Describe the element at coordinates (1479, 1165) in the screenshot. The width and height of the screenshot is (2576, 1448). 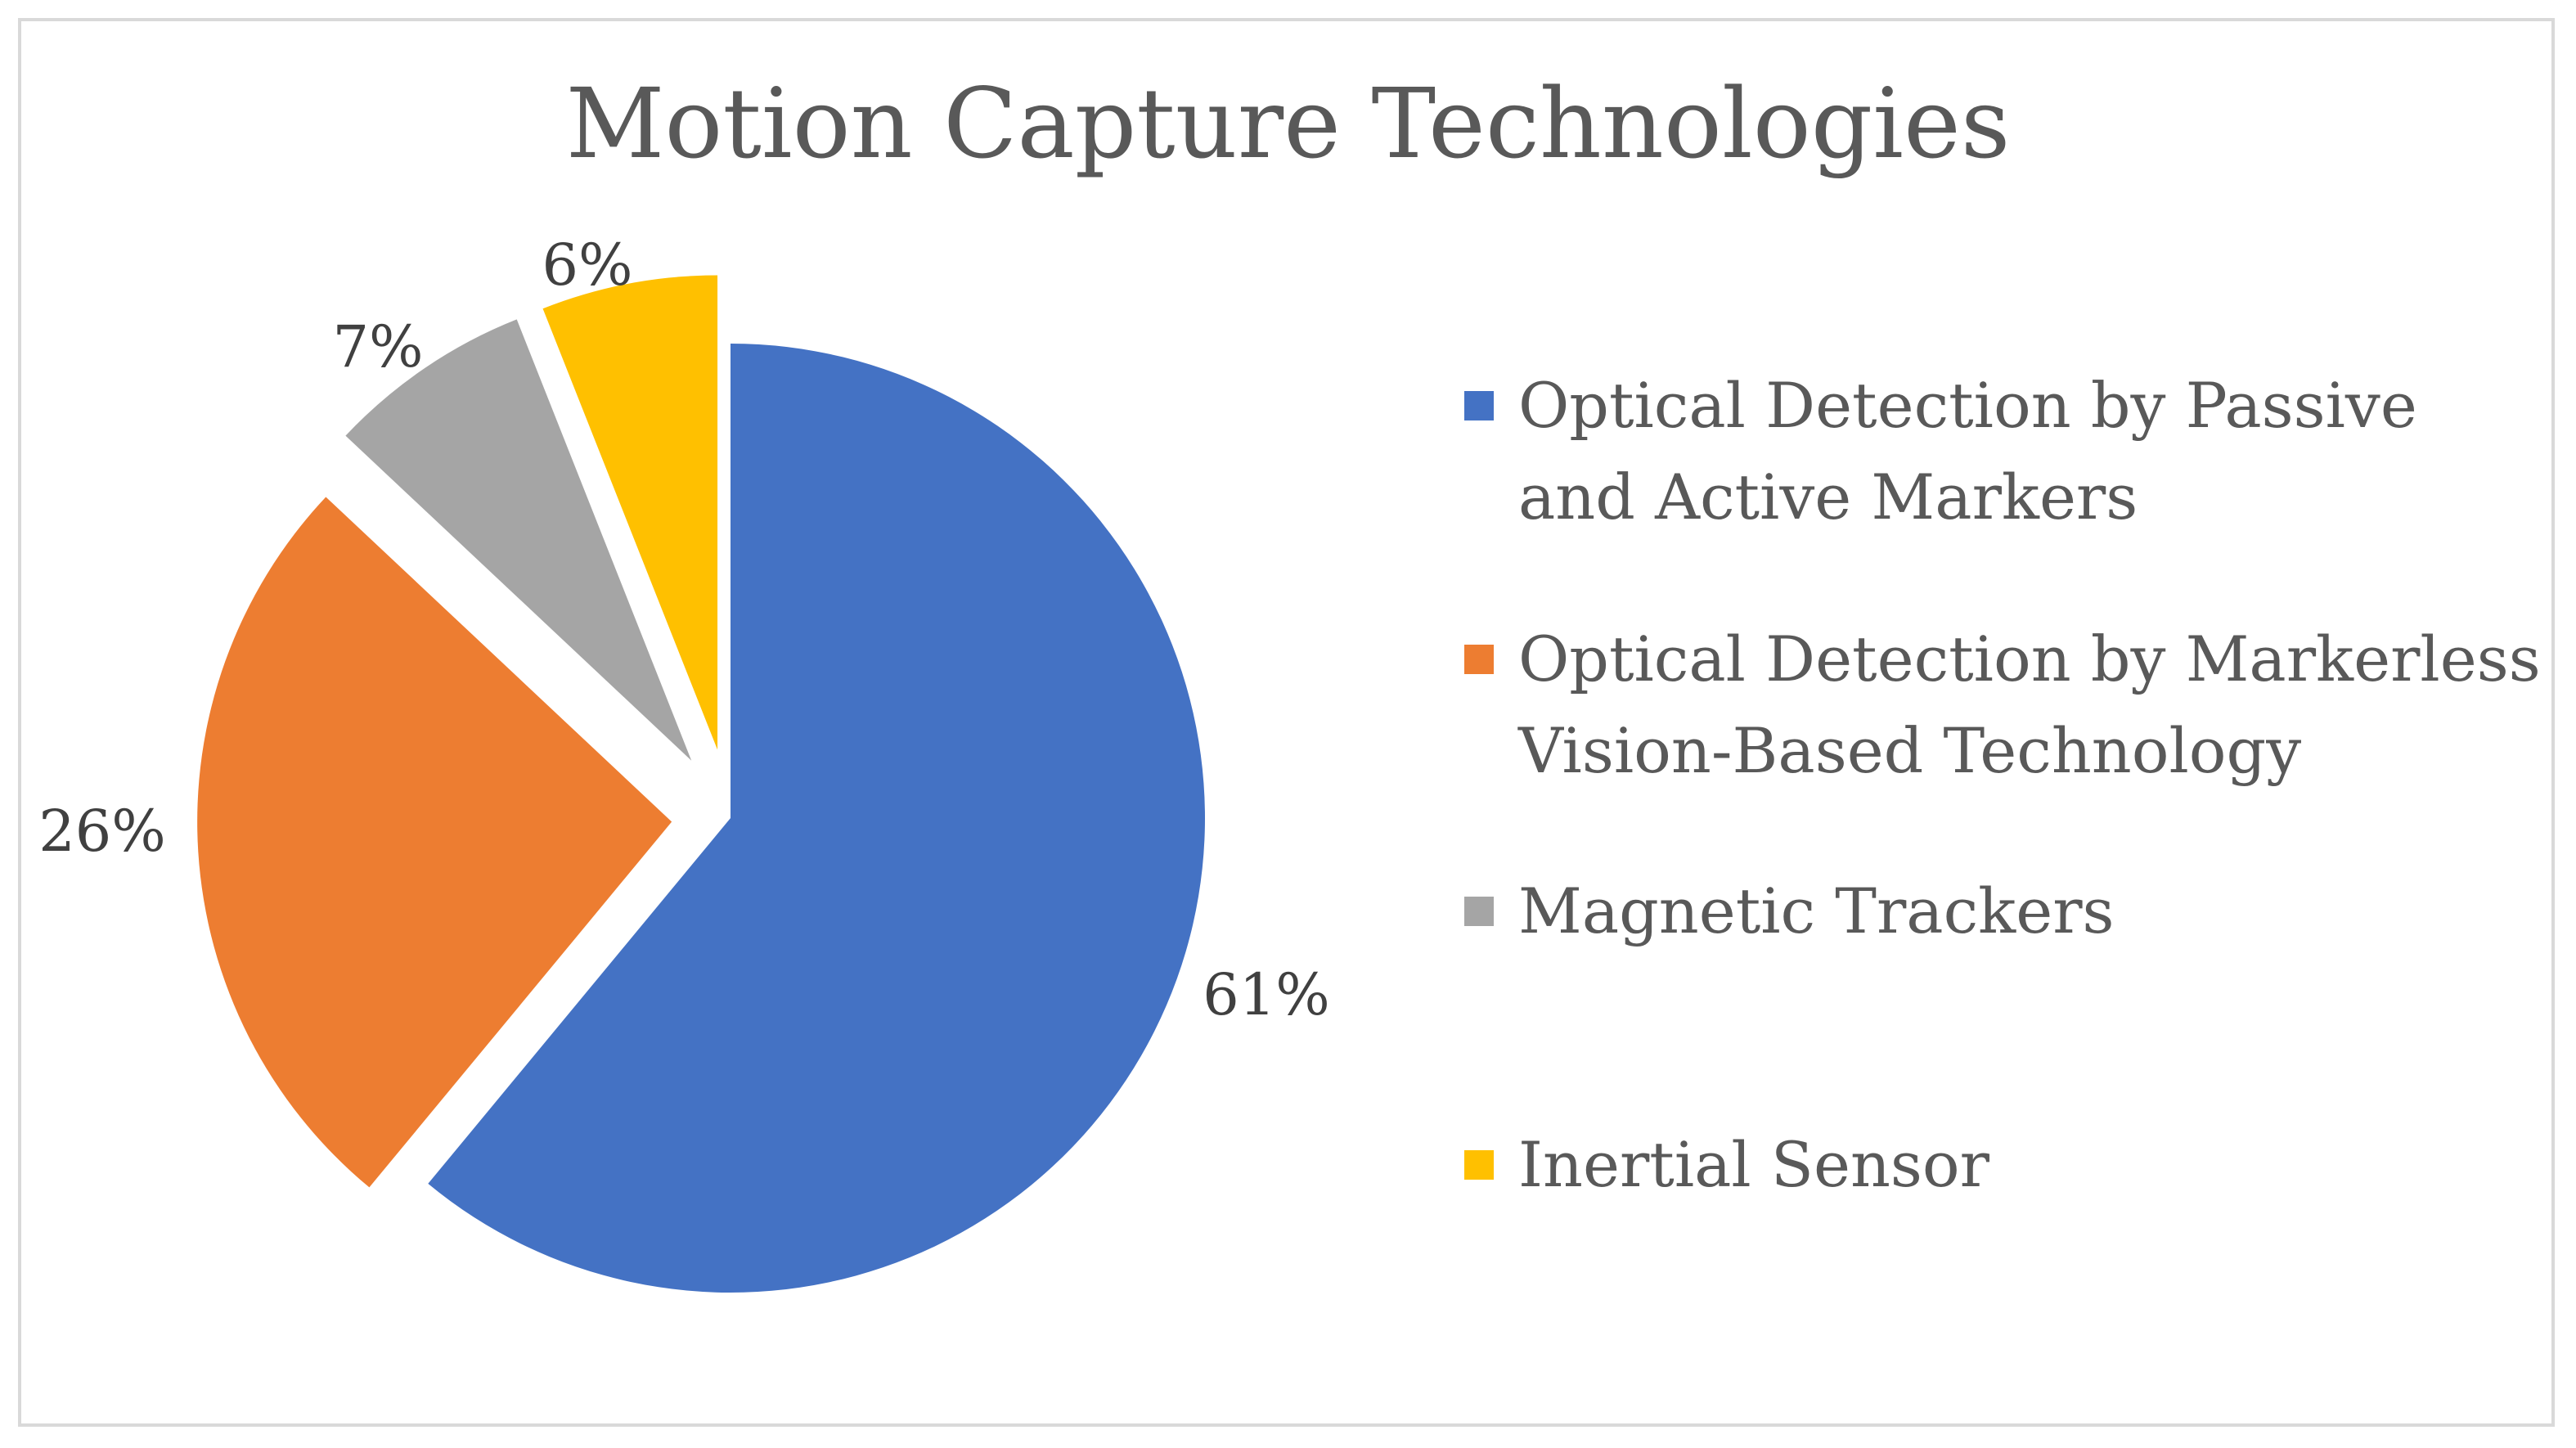
I see `legend-swatch-yellow` at that location.